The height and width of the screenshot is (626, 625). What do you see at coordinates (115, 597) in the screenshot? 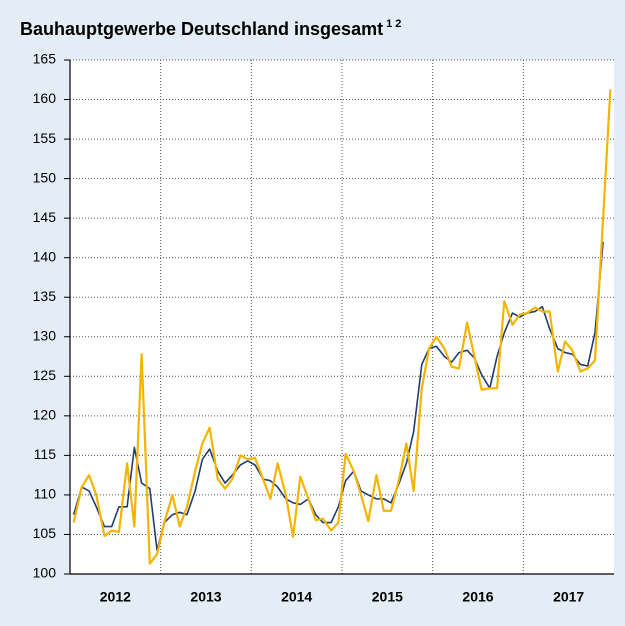
I see `x-tick-label: 2012` at bounding box center [115, 597].